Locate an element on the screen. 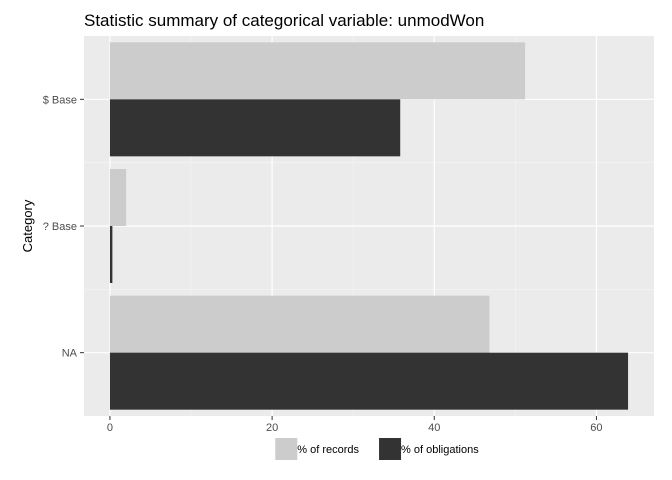  y-tick-label: $ Base is located at coordinates (60, 100).